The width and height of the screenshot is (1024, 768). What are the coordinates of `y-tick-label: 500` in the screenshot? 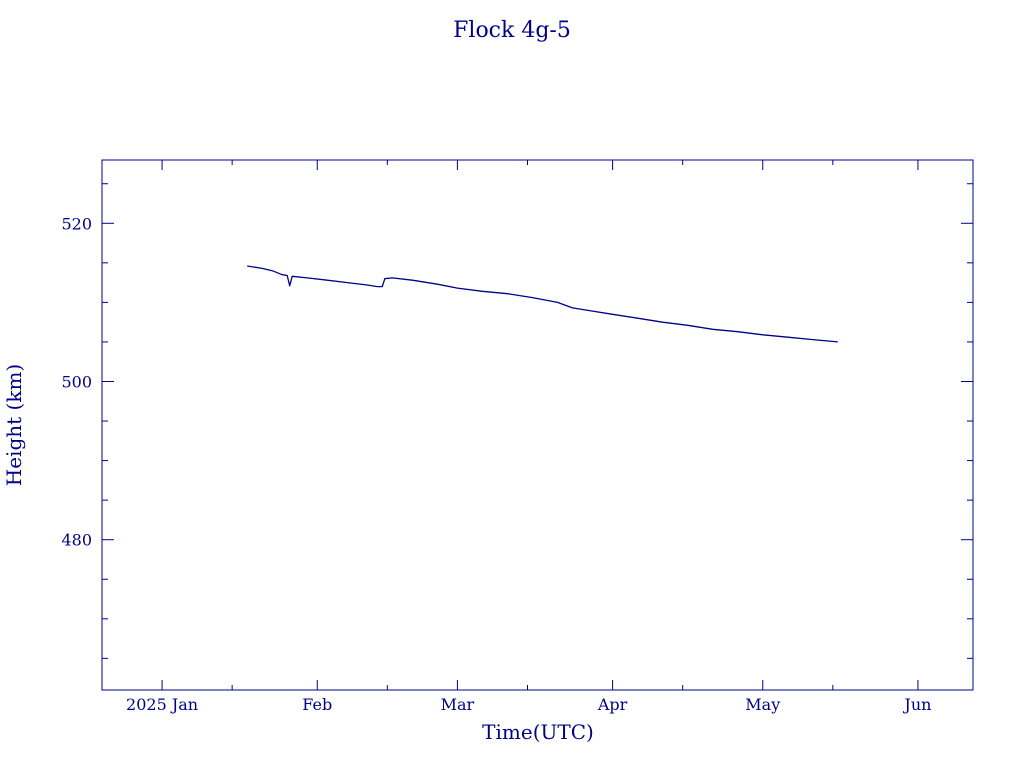 It's located at (76, 381).